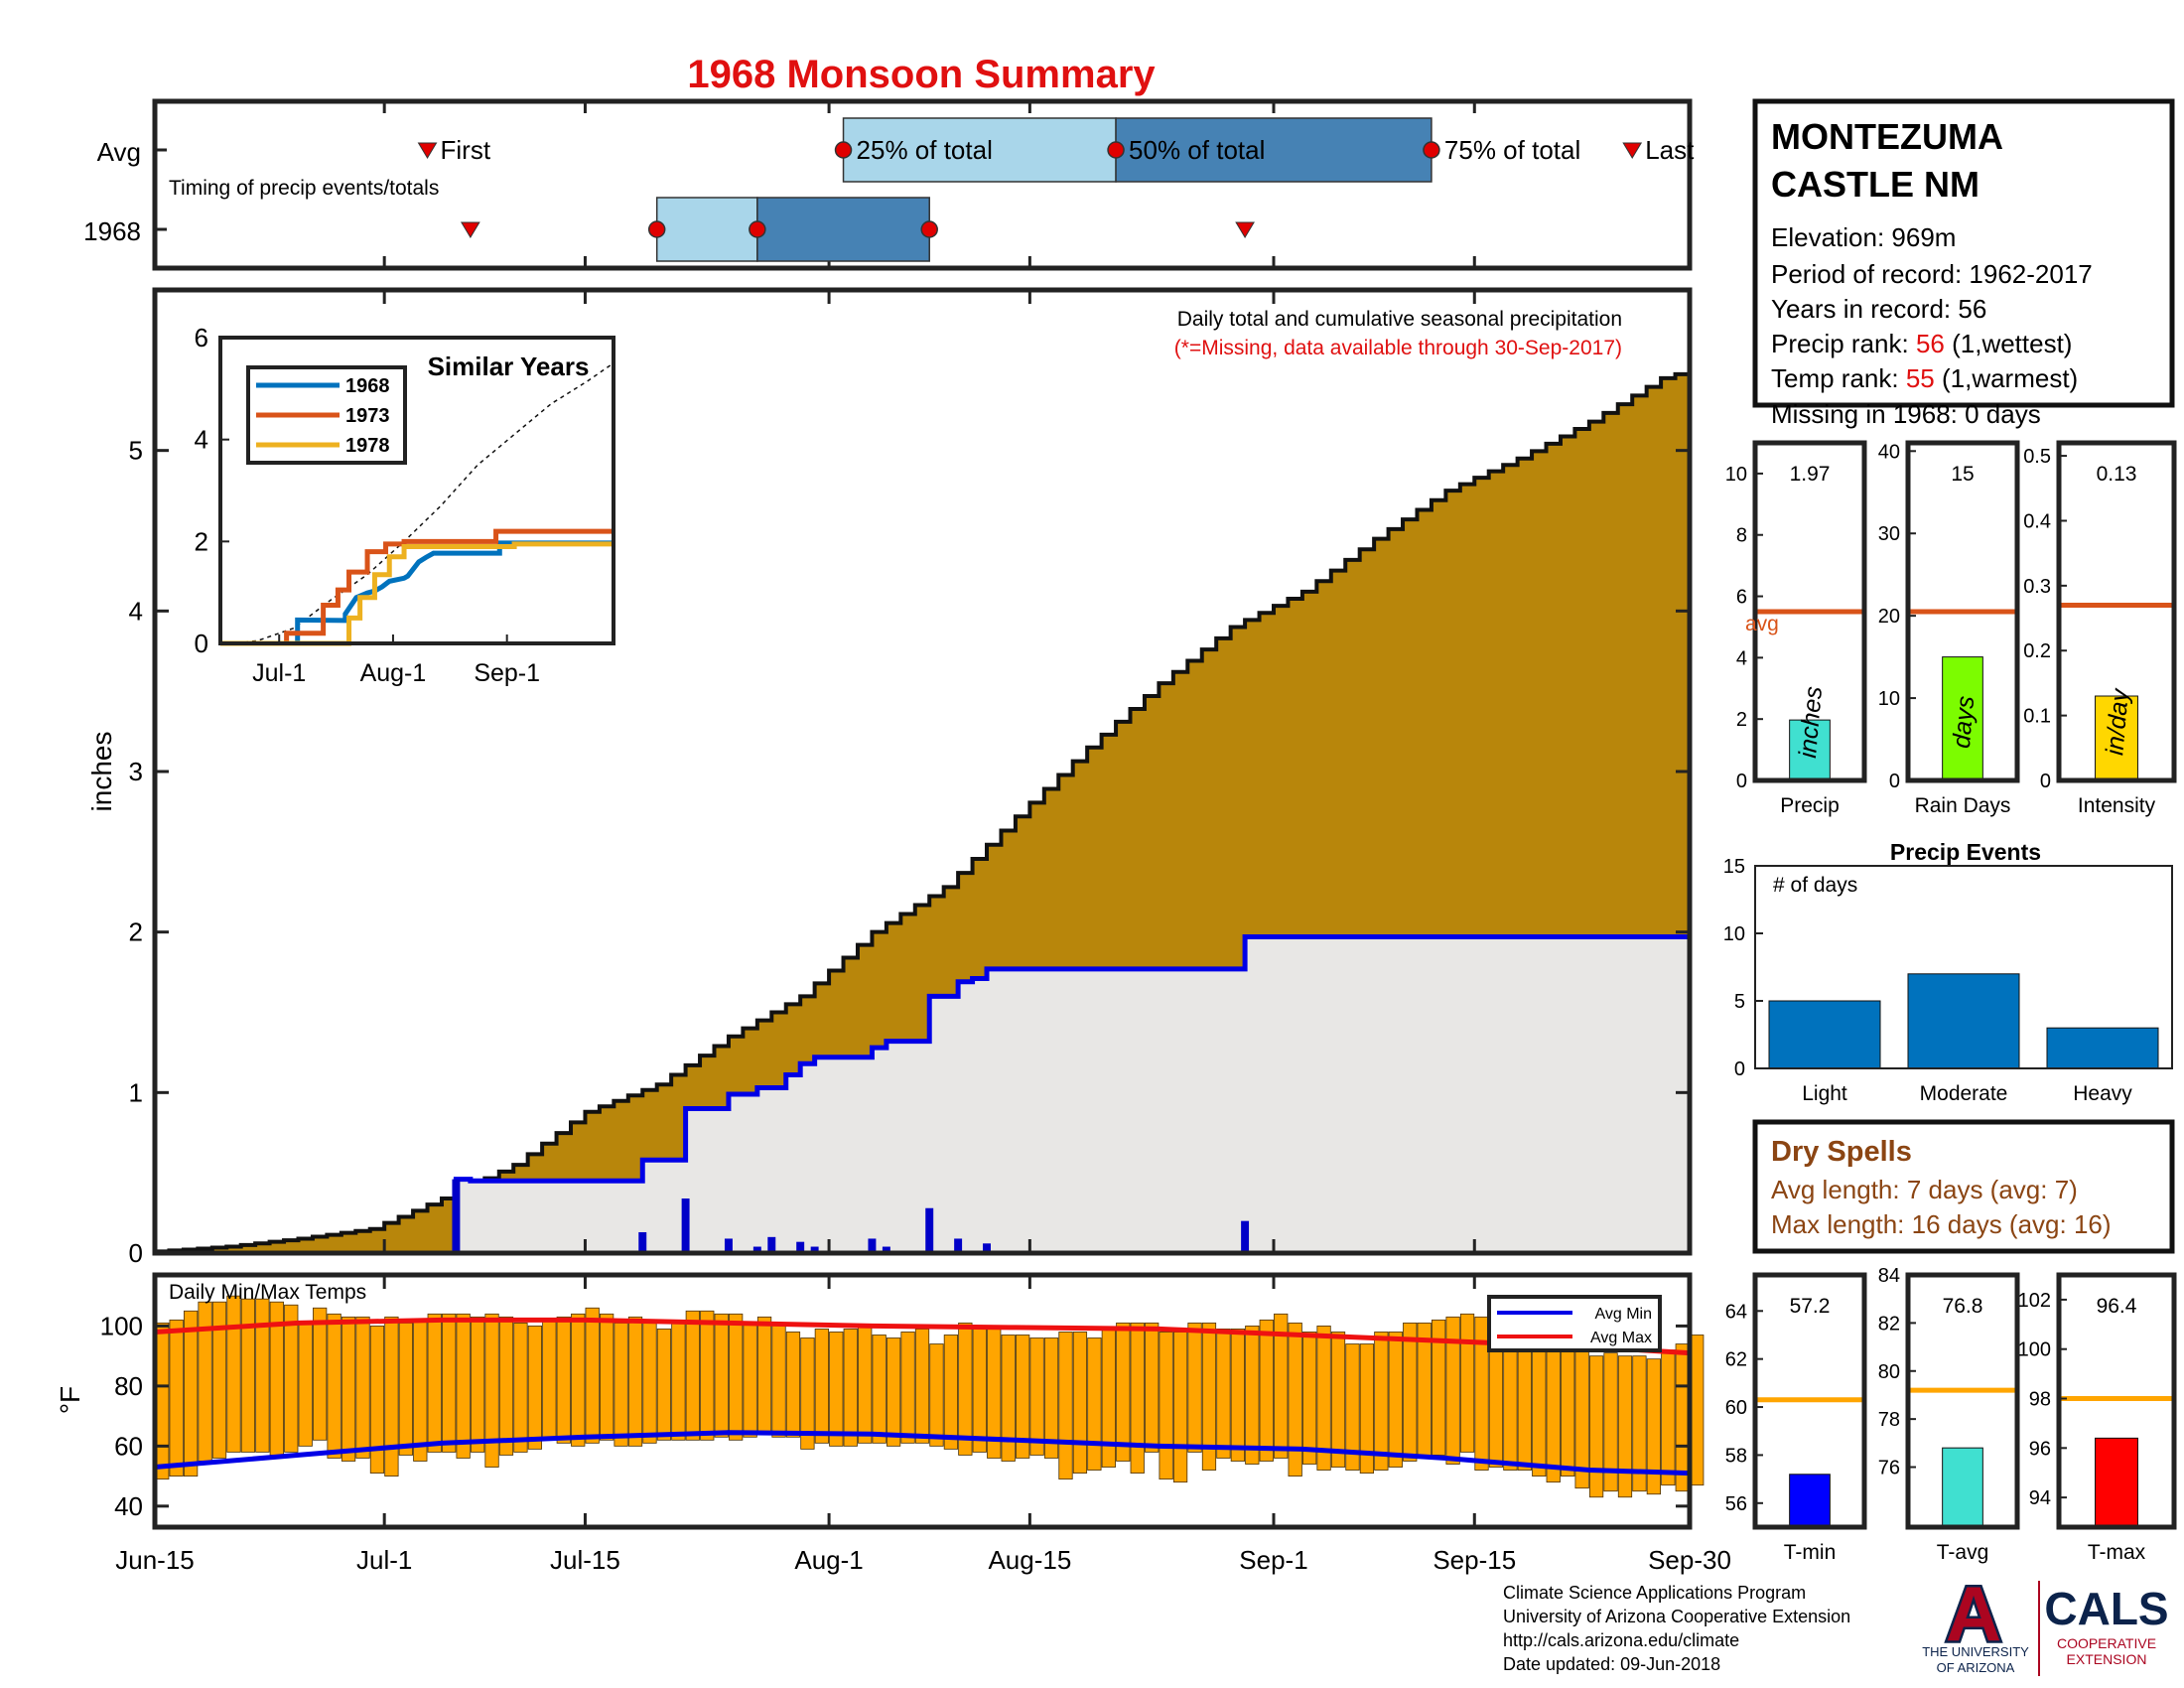 This screenshot has width=2184, height=1688. What do you see at coordinates (136, 451) in the screenshot?
I see `main-y-tick-label: 5` at bounding box center [136, 451].